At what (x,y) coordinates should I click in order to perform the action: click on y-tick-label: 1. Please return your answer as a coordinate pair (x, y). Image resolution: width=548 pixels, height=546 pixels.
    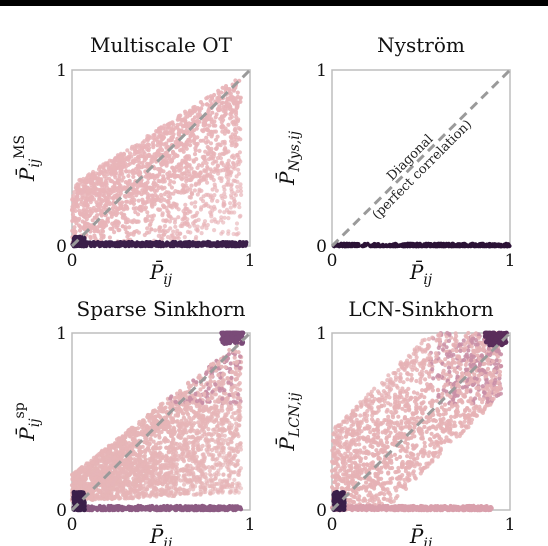
    Looking at the image, I should click on (61, 71).